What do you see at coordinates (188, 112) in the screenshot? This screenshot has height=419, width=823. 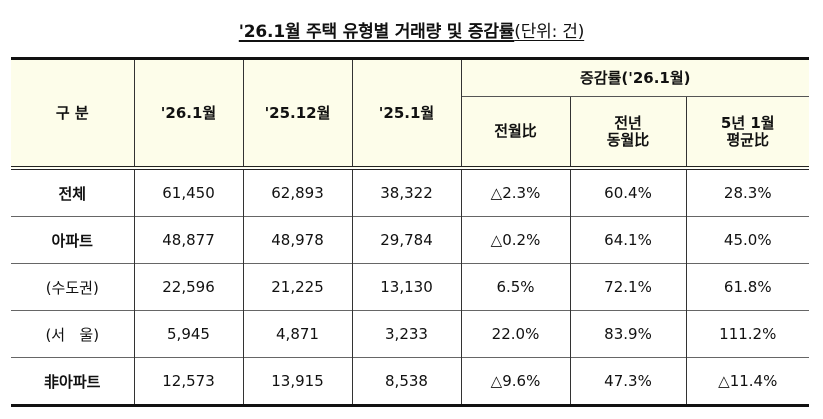 I see `header-jan26: '26.1월` at bounding box center [188, 112].